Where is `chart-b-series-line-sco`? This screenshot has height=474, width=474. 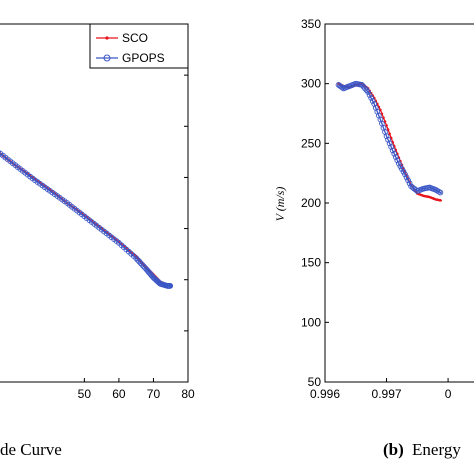
chart-b-series-line-sco is located at coordinates (390, 142).